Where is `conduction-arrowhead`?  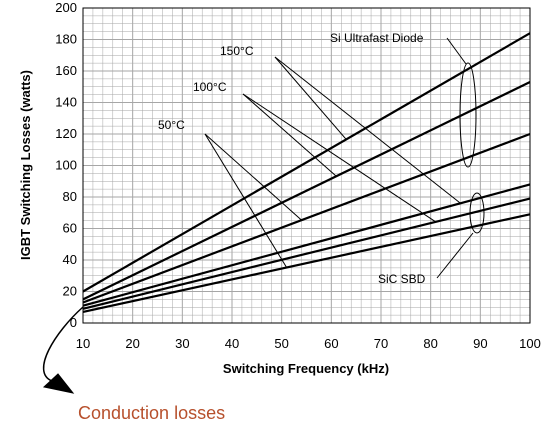 conduction-arrowhead is located at coordinates (58, 383).